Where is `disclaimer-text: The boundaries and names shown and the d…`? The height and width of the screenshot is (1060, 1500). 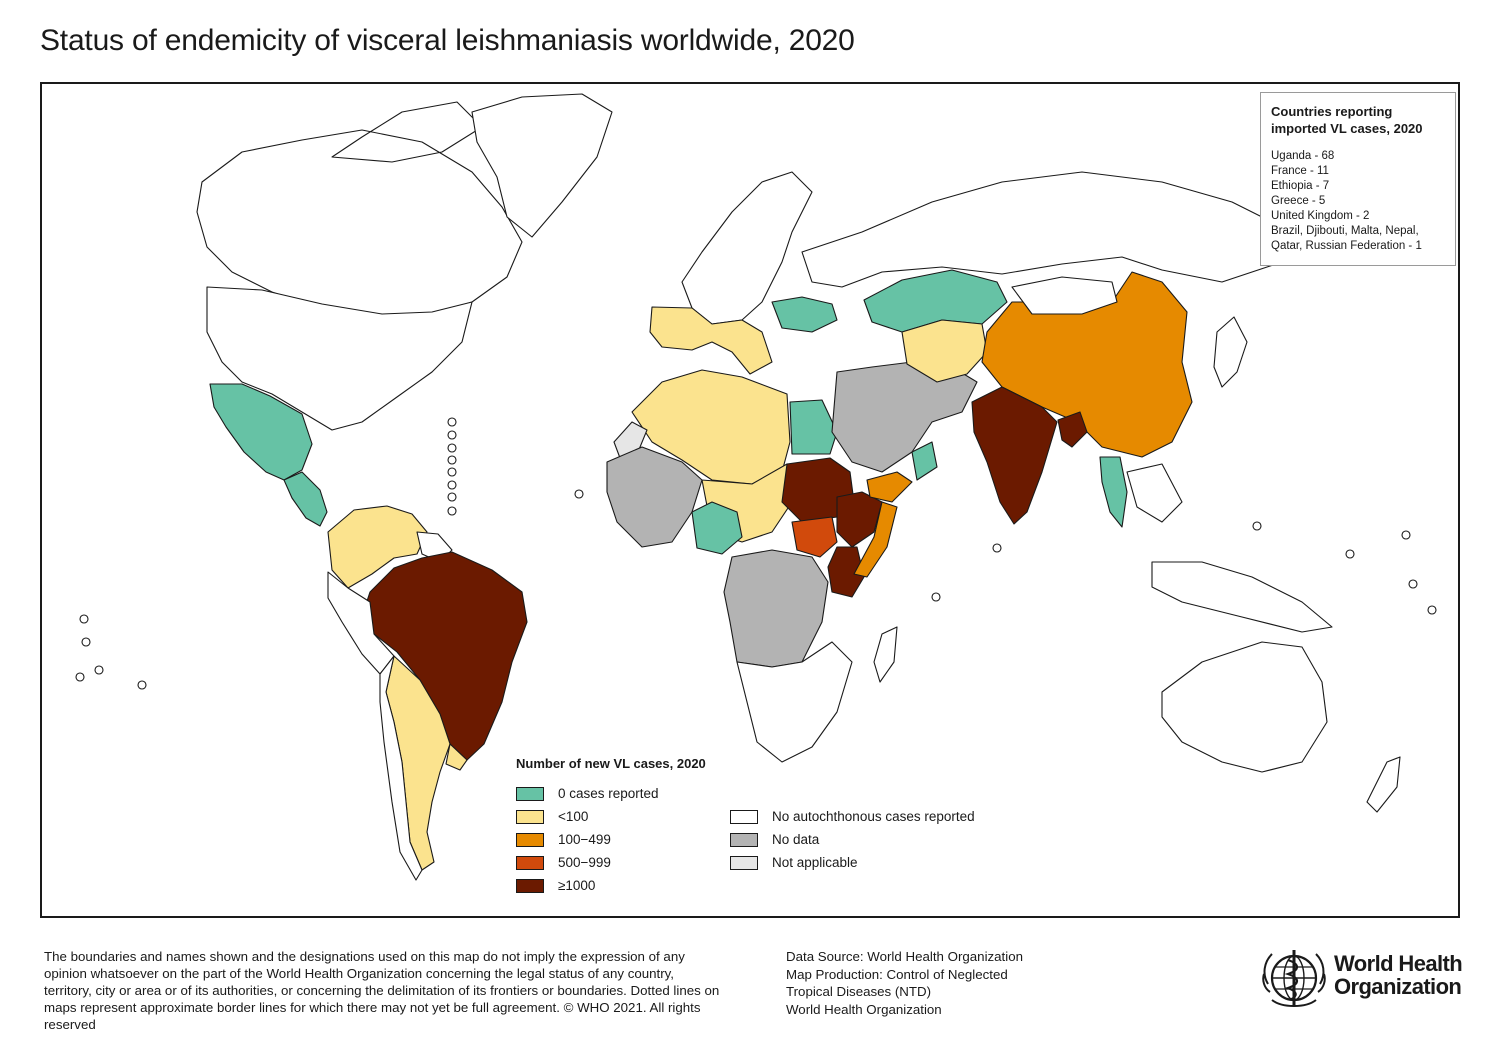 disclaimer-text: The boundaries and names shown and the d… is located at coordinates (382, 990).